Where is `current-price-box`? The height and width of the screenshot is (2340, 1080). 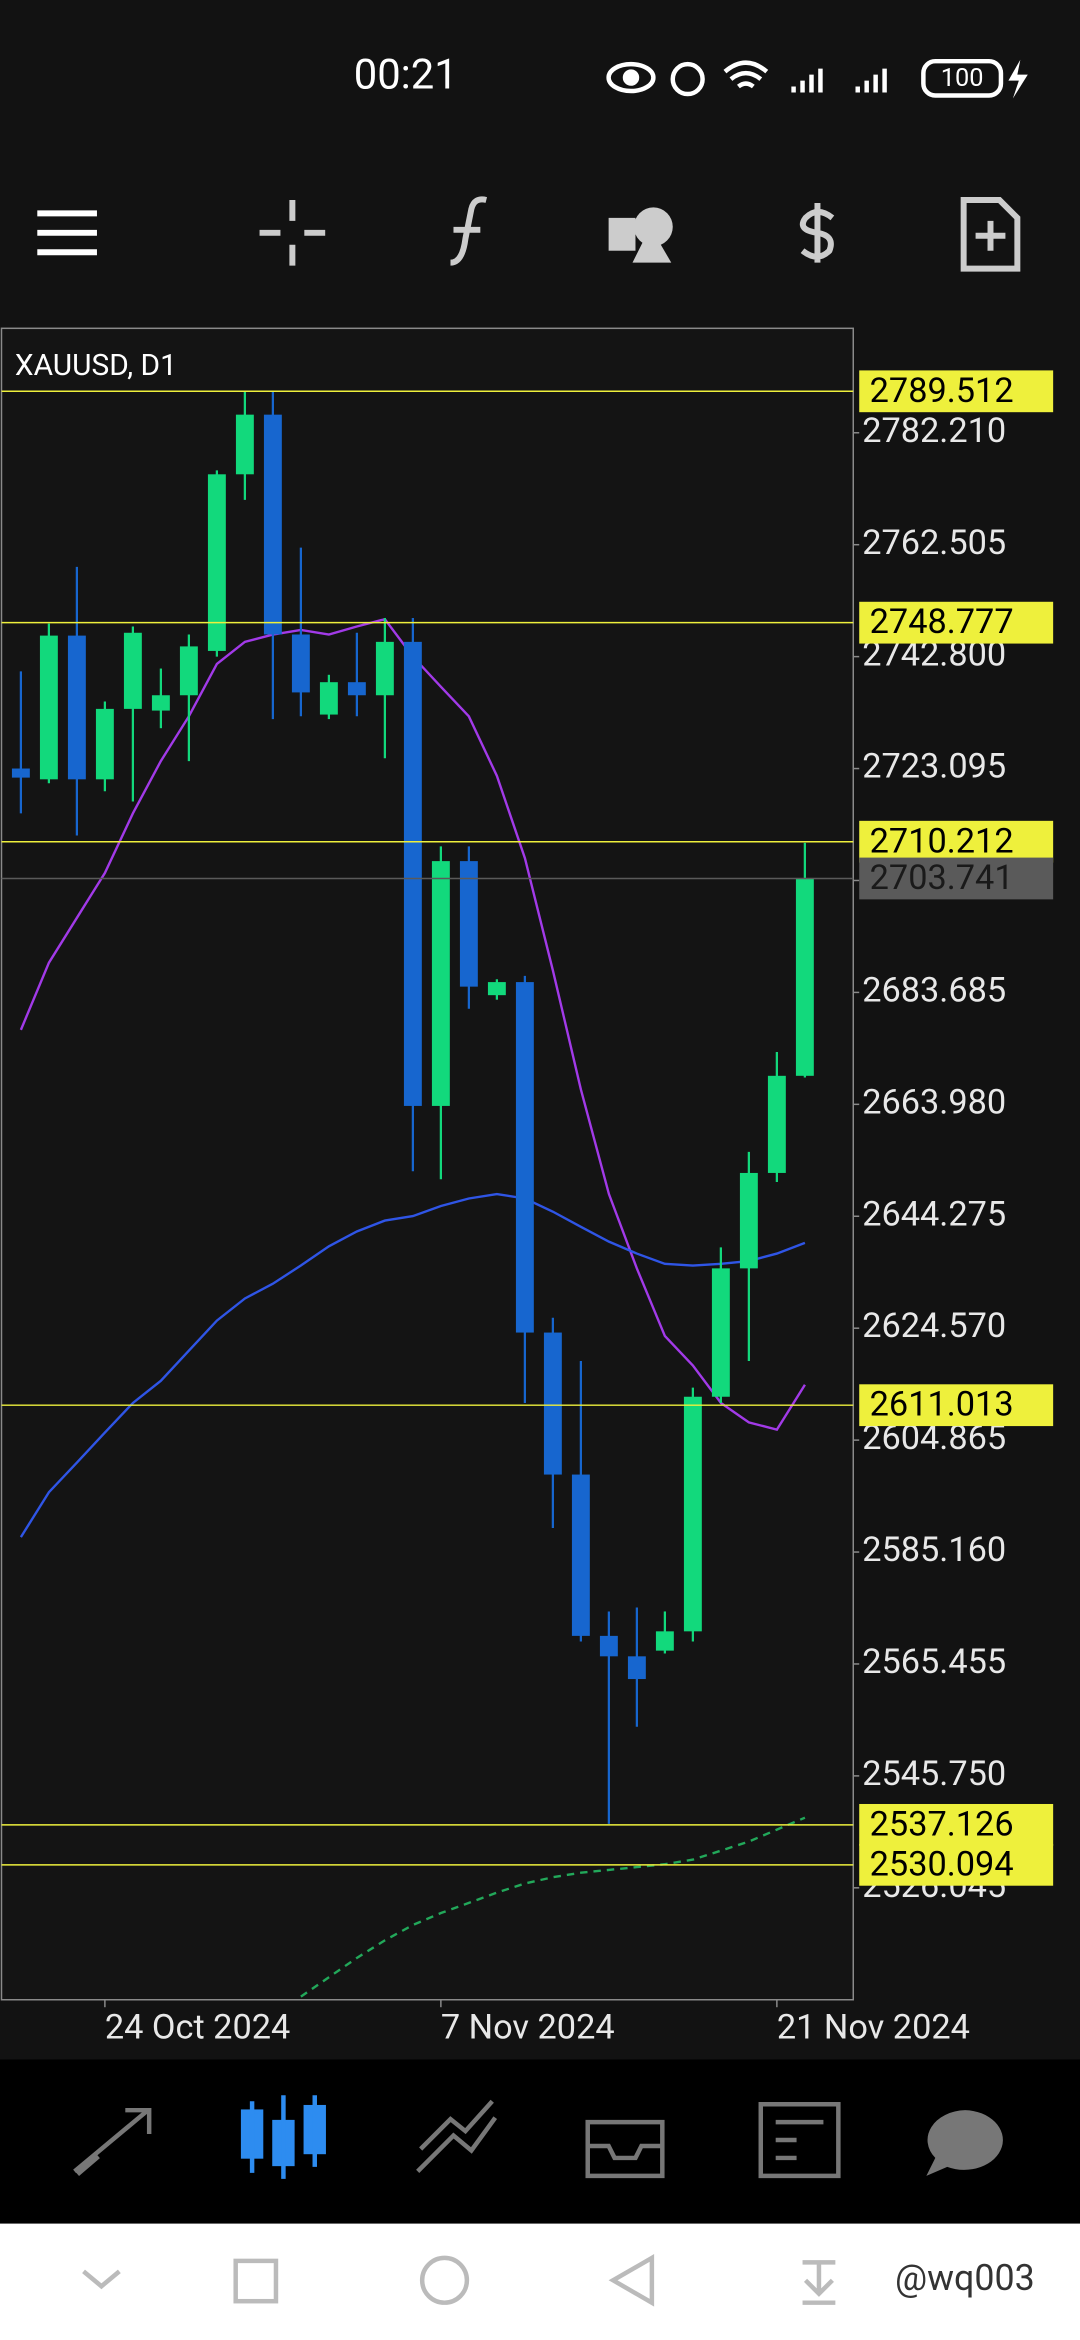
current-price-box is located at coordinates (956, 878).